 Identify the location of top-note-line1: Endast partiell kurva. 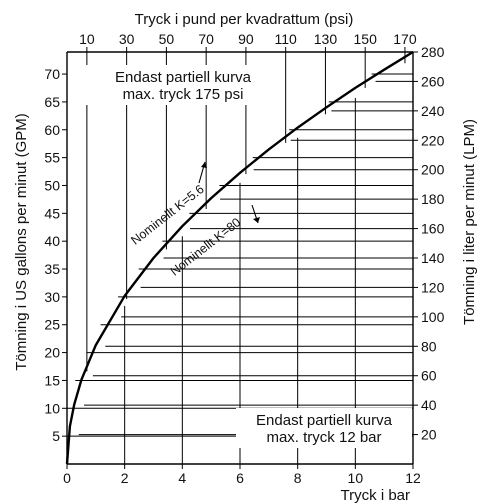
(183, 77).